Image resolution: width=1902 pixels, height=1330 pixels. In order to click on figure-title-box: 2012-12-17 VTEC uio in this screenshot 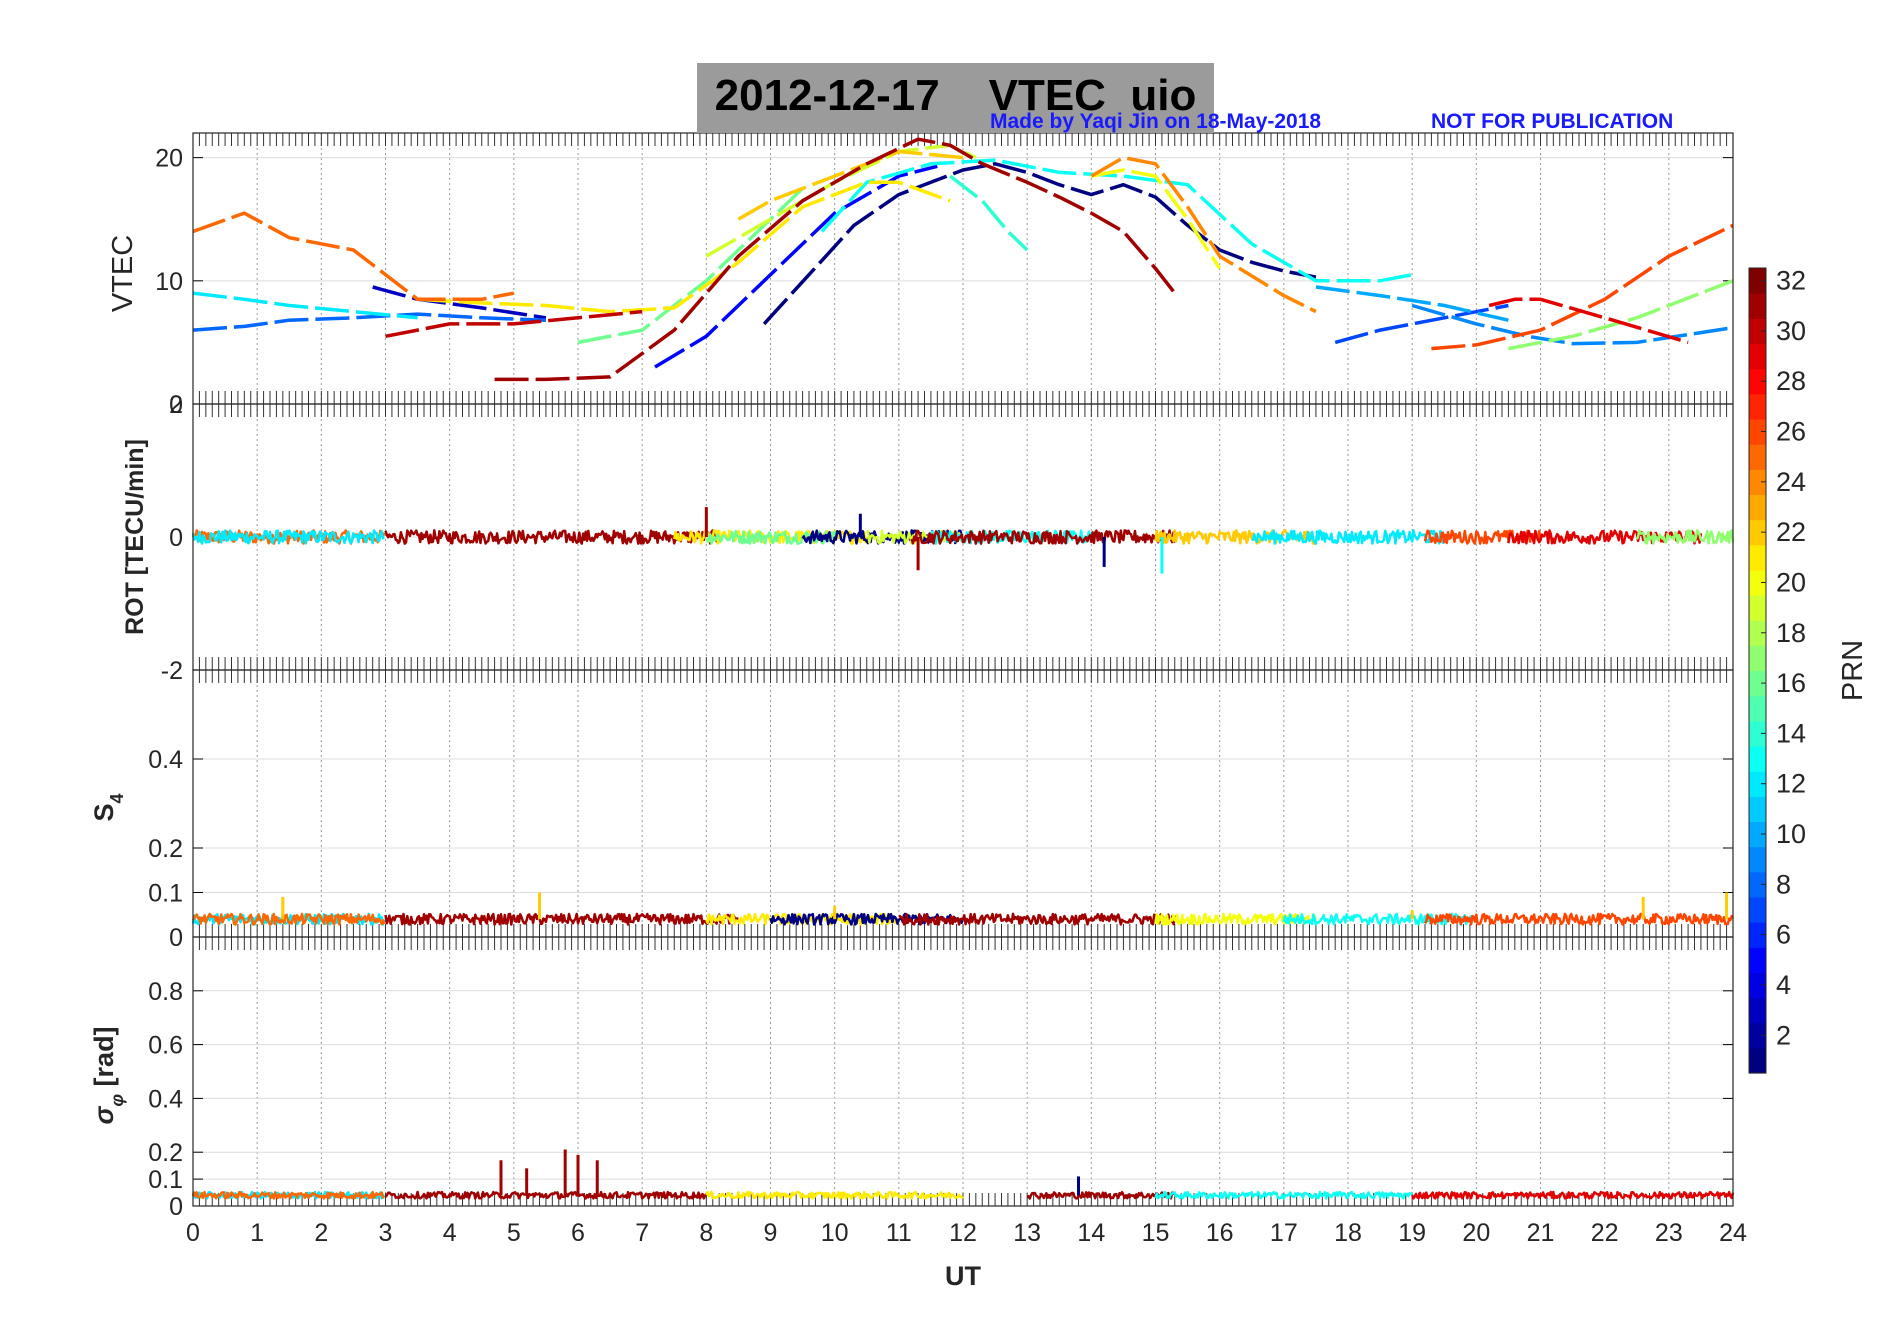, I will do `click(955, 98)`.